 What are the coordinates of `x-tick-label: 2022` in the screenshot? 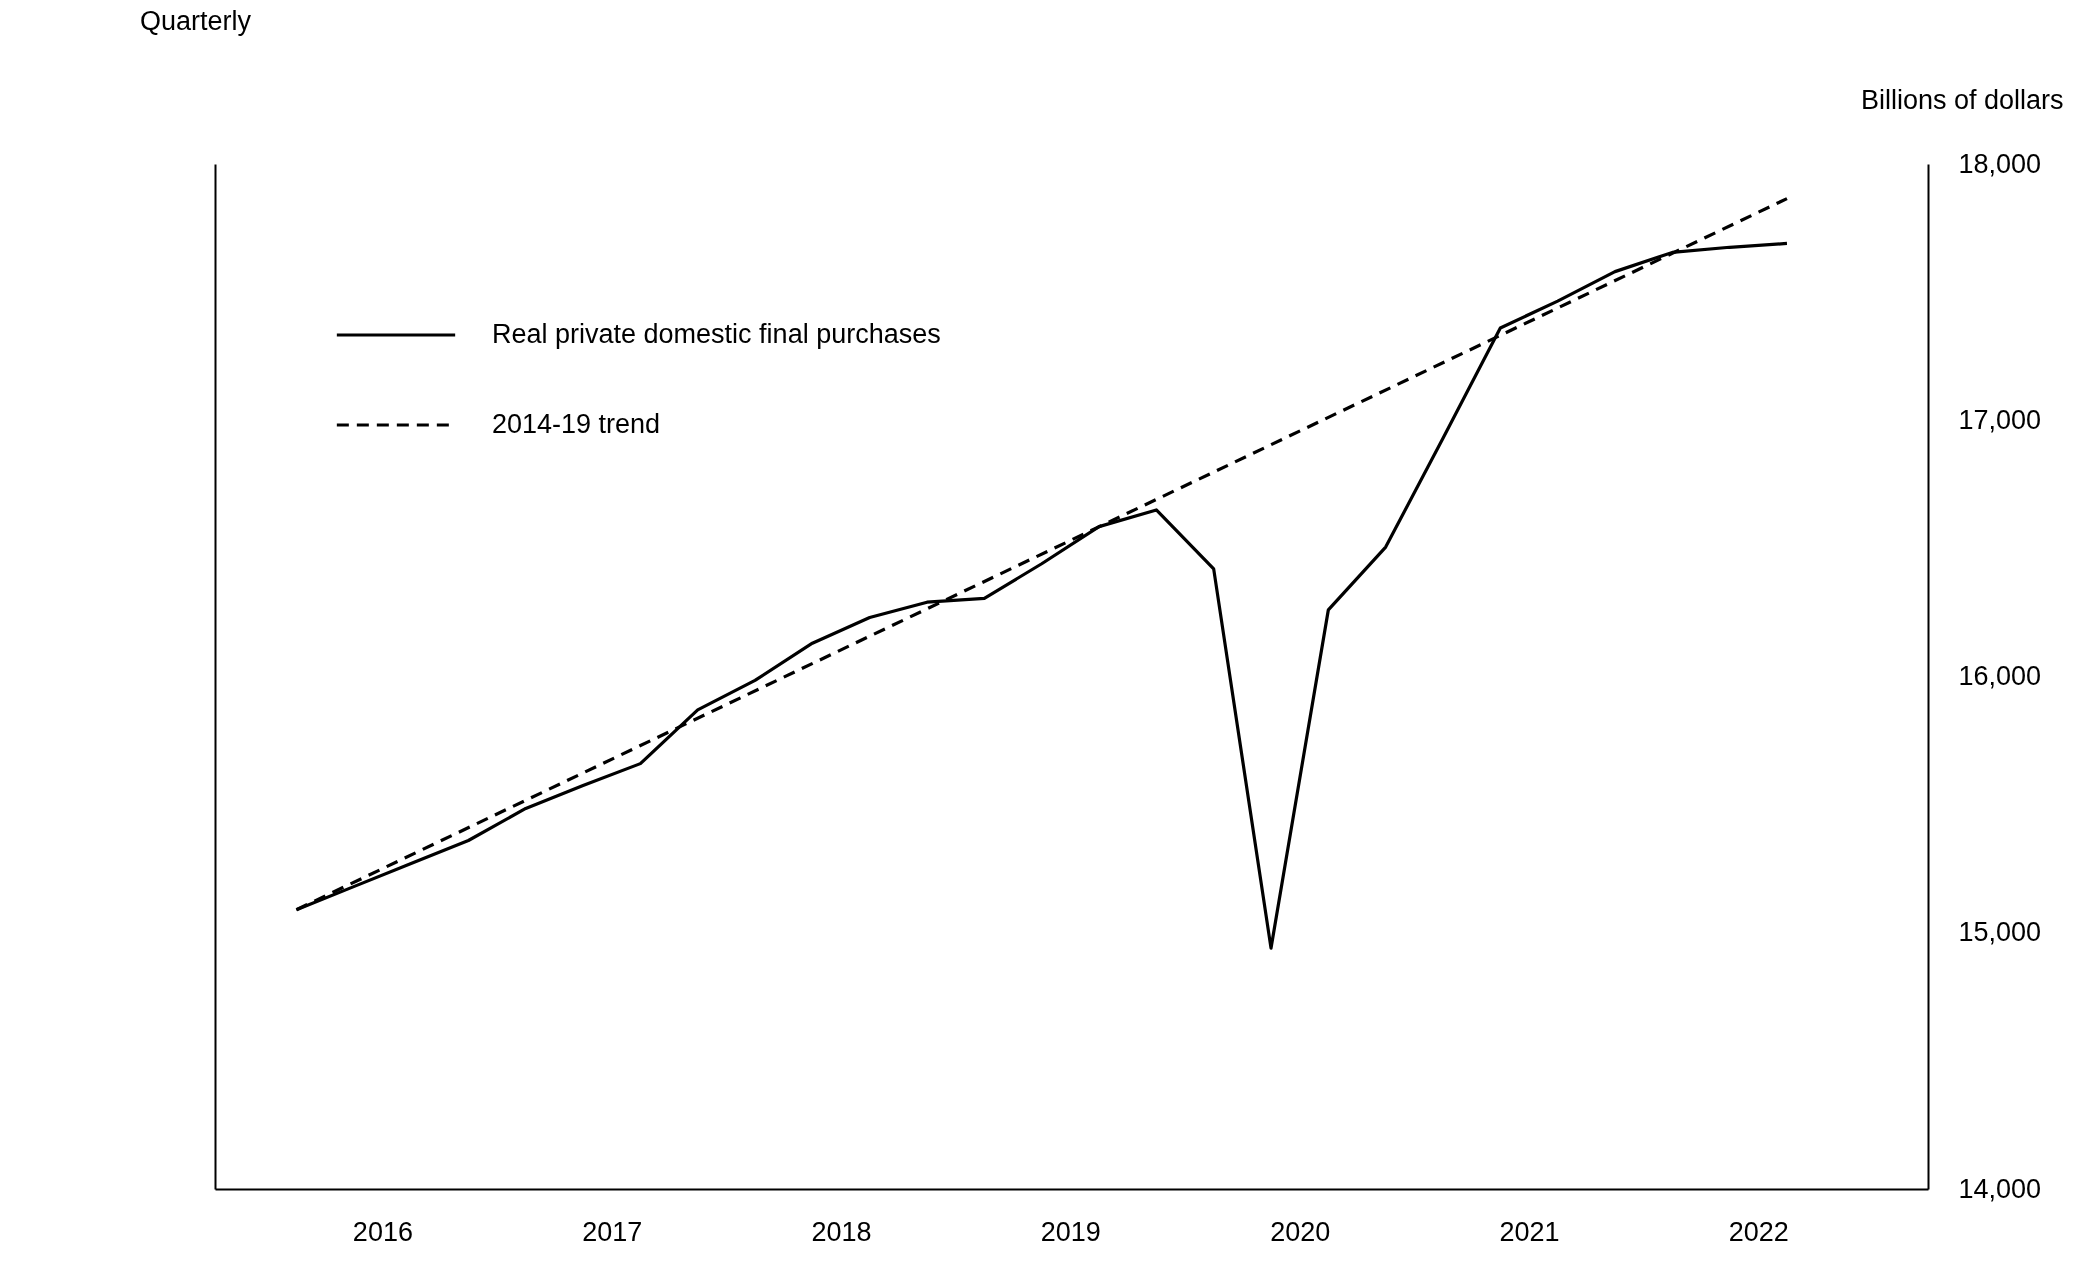 It's located at (1758, 1231).